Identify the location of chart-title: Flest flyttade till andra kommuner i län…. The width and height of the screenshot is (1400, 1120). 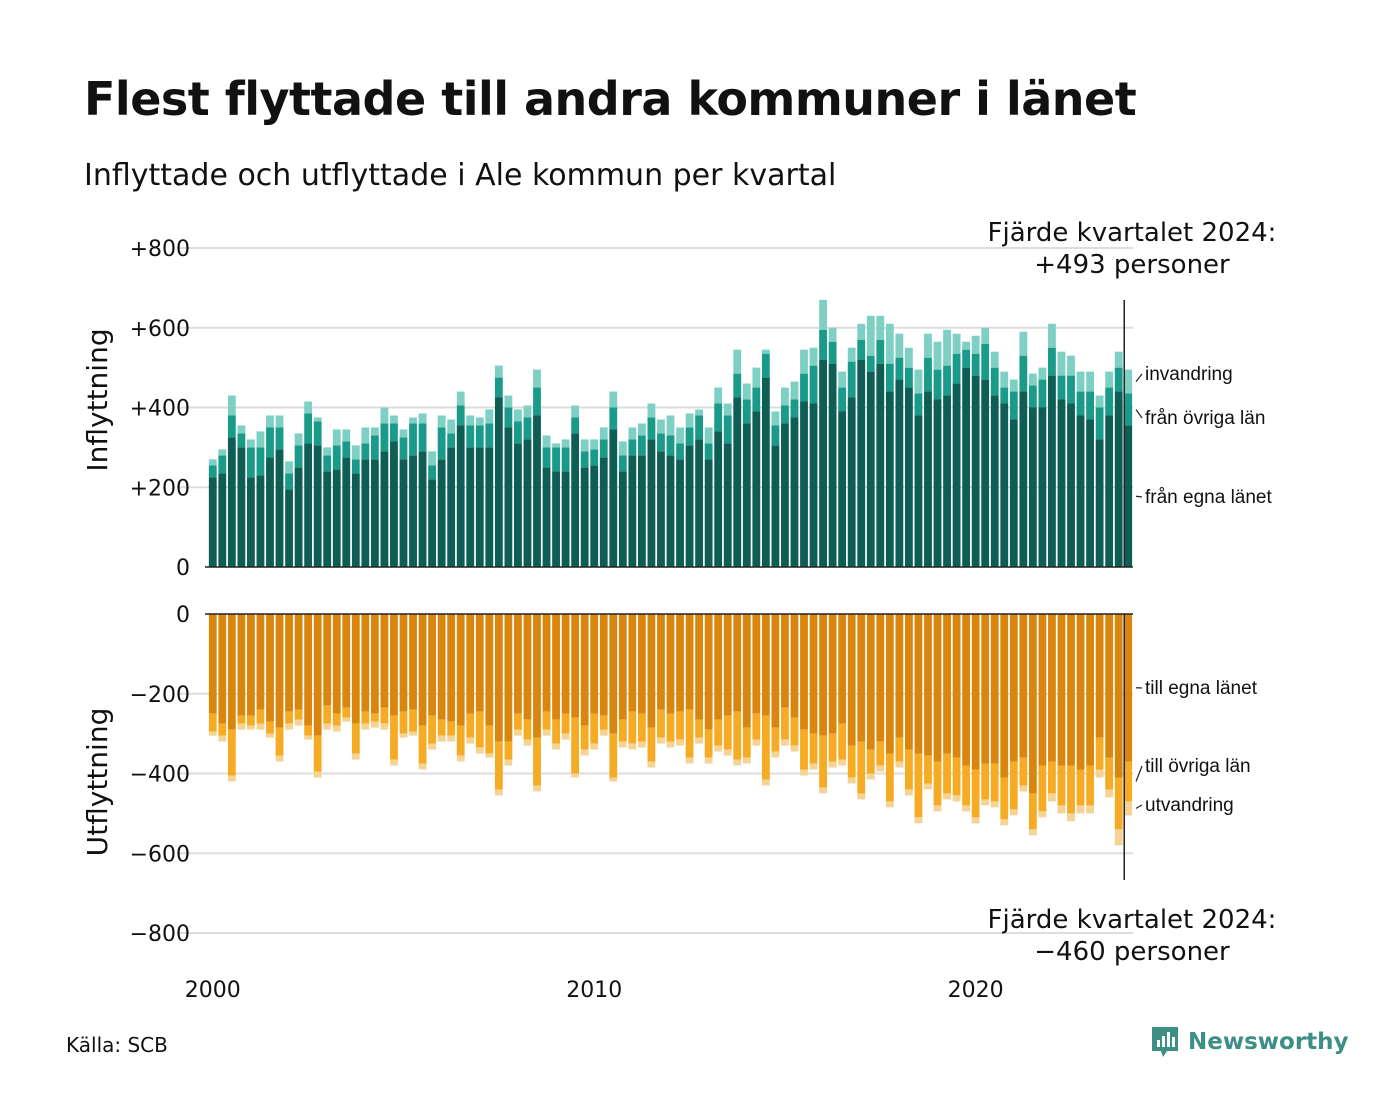
(610, 99).